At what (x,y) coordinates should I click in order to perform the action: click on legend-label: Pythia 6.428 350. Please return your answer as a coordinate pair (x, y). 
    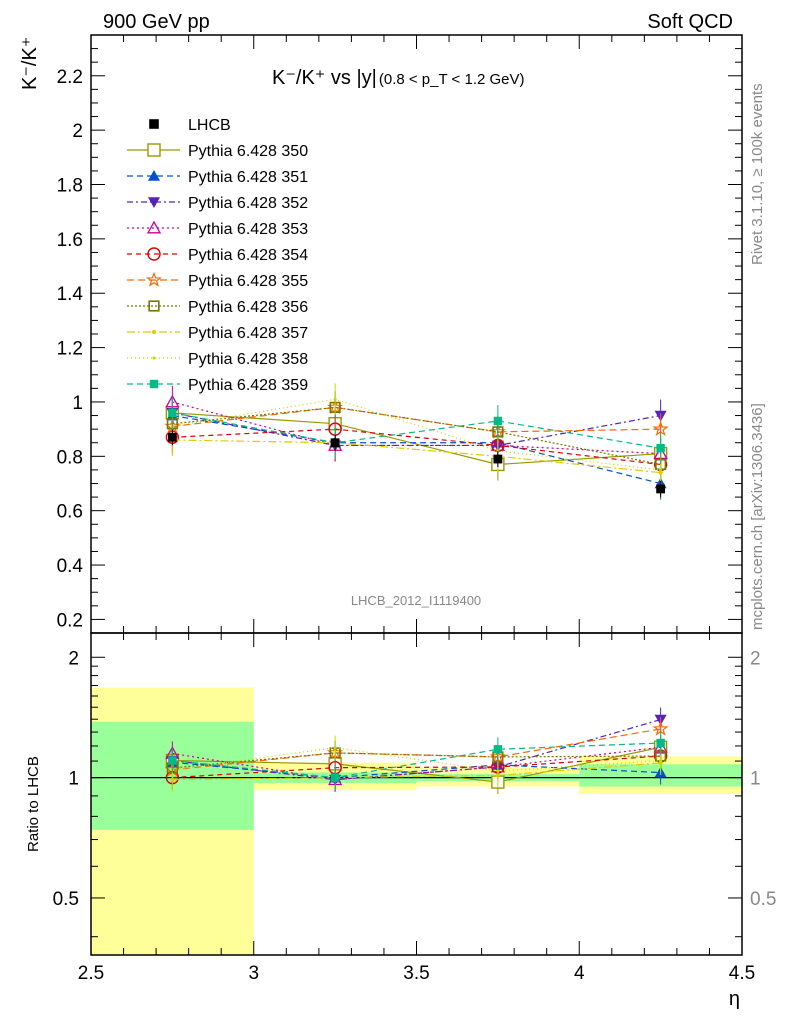
    Looking at the image, I should click on (248, 151).